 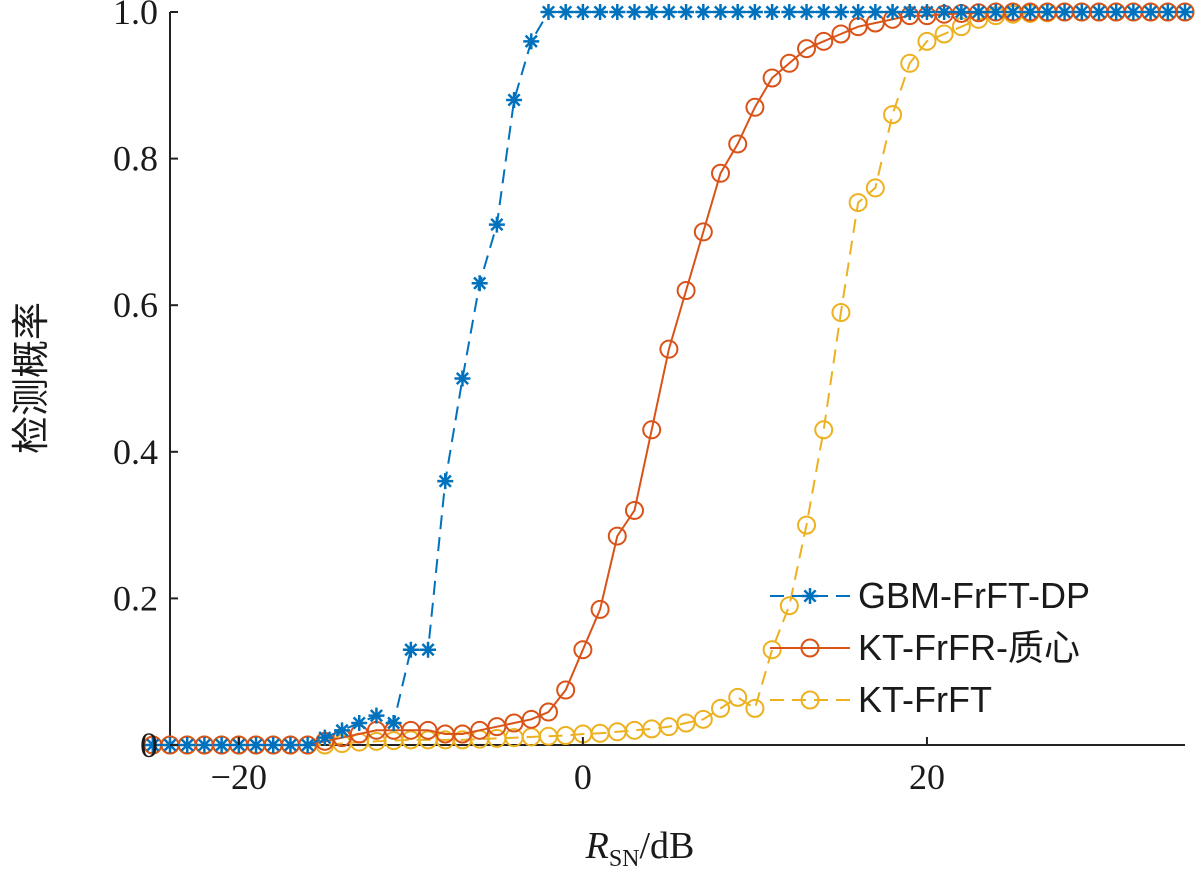 I want to click on y-tick-label: 0.4, so click(x=135, y=452).